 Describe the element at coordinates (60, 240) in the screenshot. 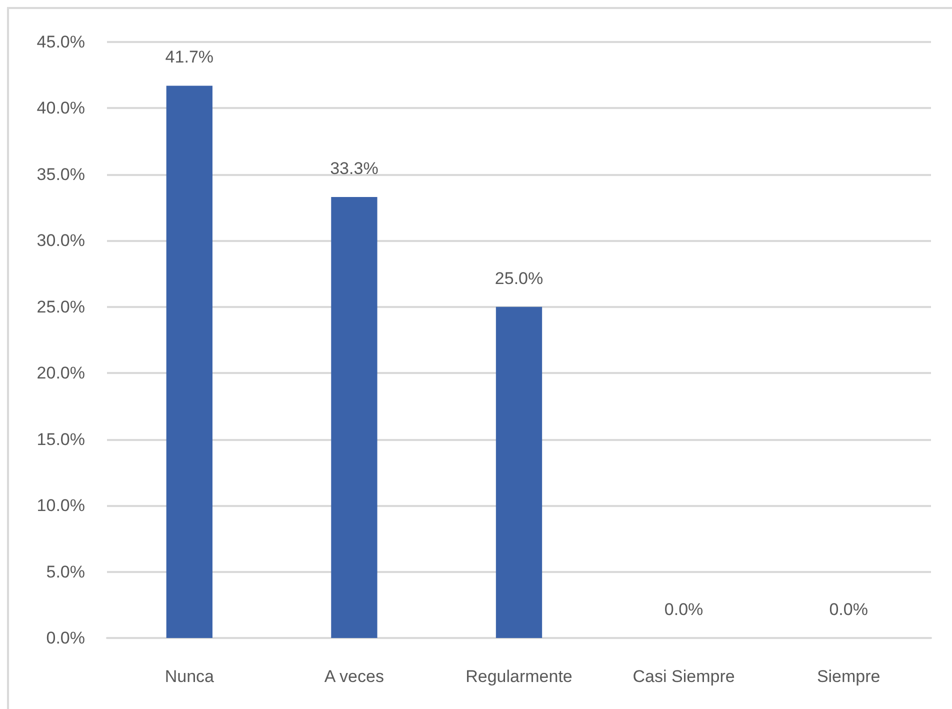

I see `y-tick-label: 30.0%` at that location.